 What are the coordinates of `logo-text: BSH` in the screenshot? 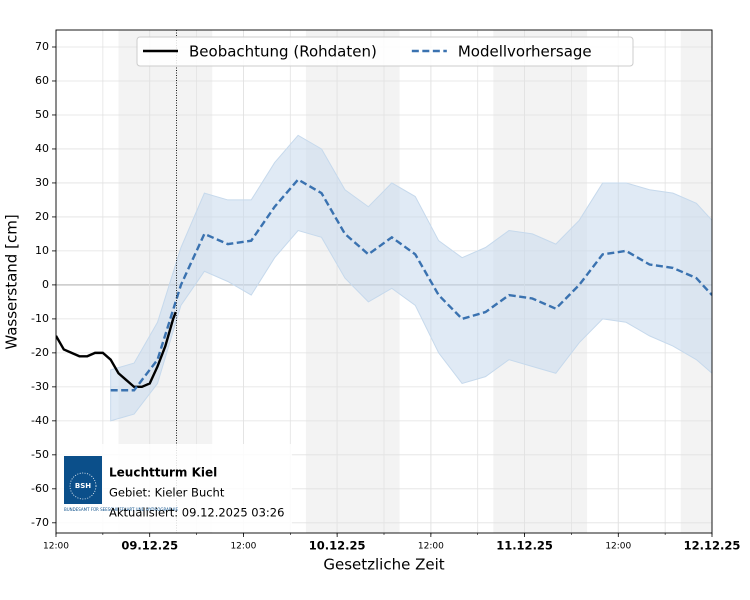 It's located at (83, 486).